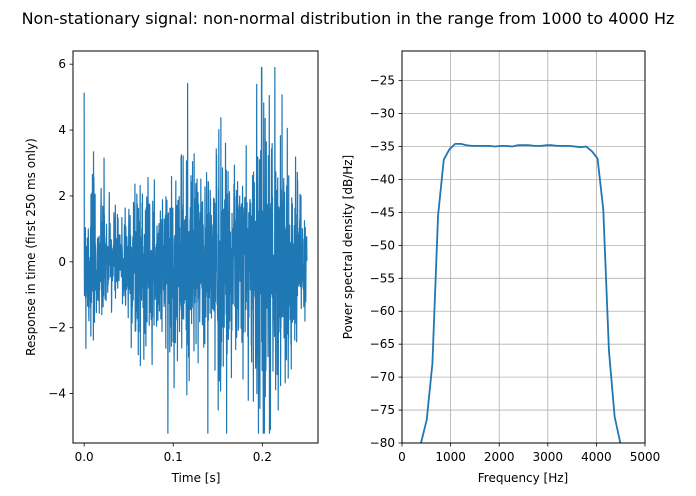  What do you see at coordinates (382, 179) in the screenshot?
I see `y-tick-label: −40` at bounding box center [382, 179].